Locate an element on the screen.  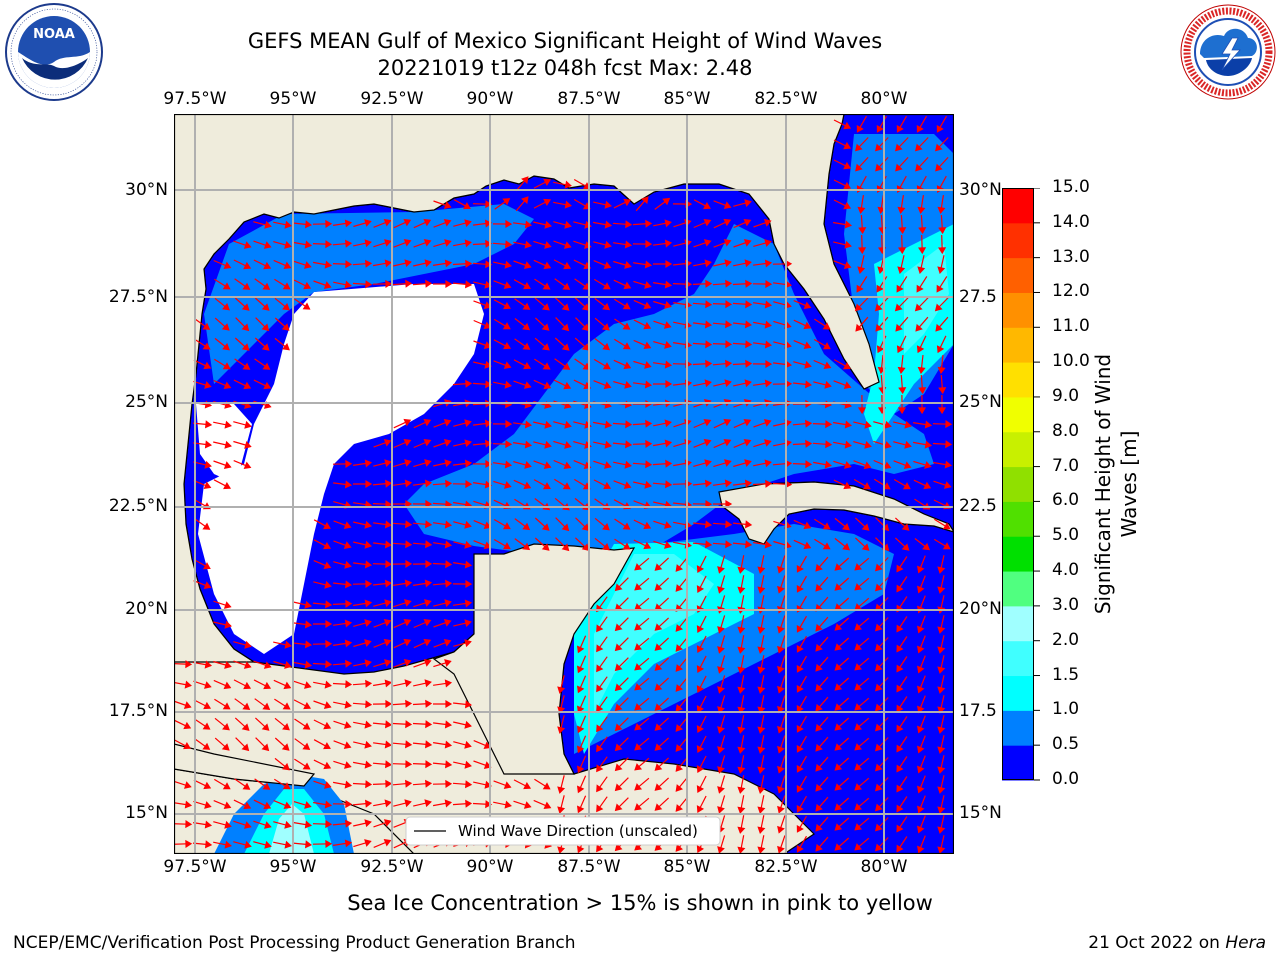
colorbar-tick-label: 12.0 is located at coordinates (1071, 291).